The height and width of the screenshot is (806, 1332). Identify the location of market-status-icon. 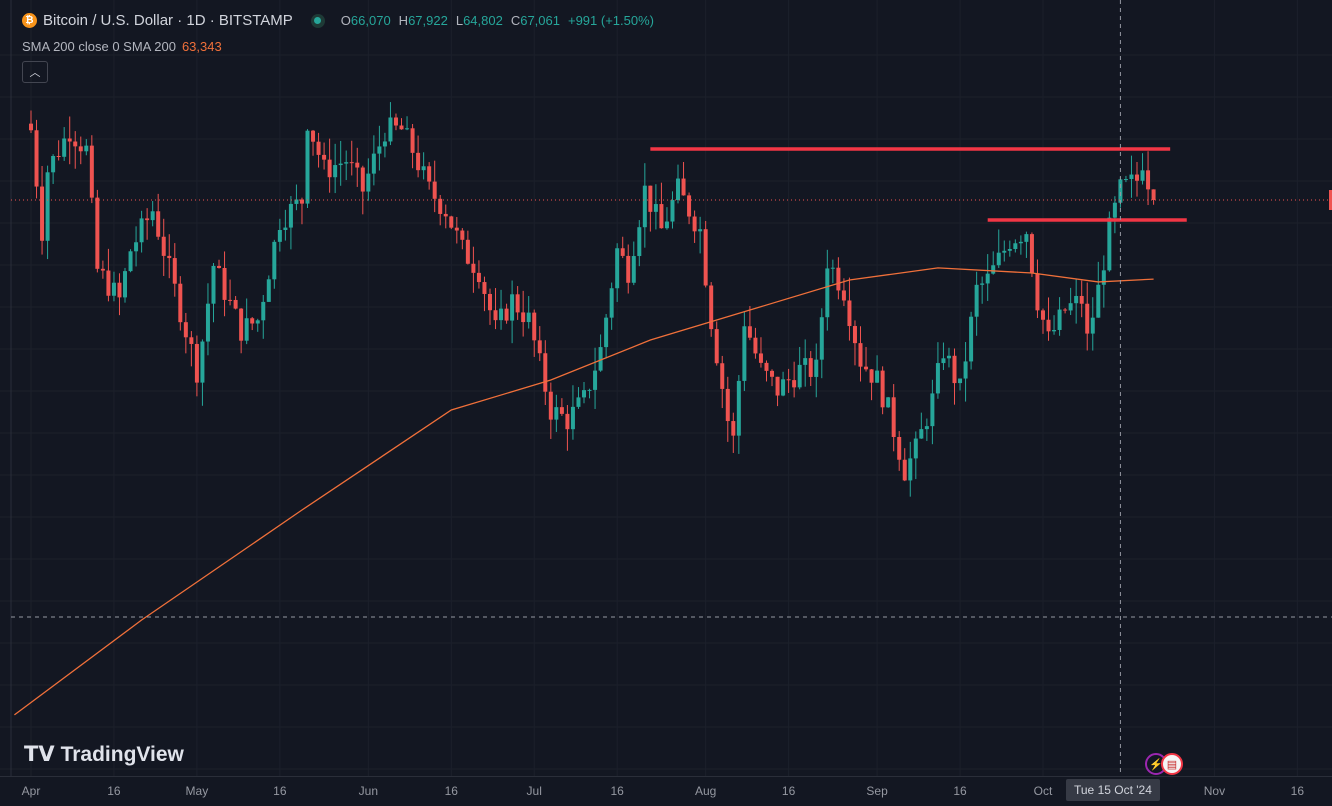
(317, 20).